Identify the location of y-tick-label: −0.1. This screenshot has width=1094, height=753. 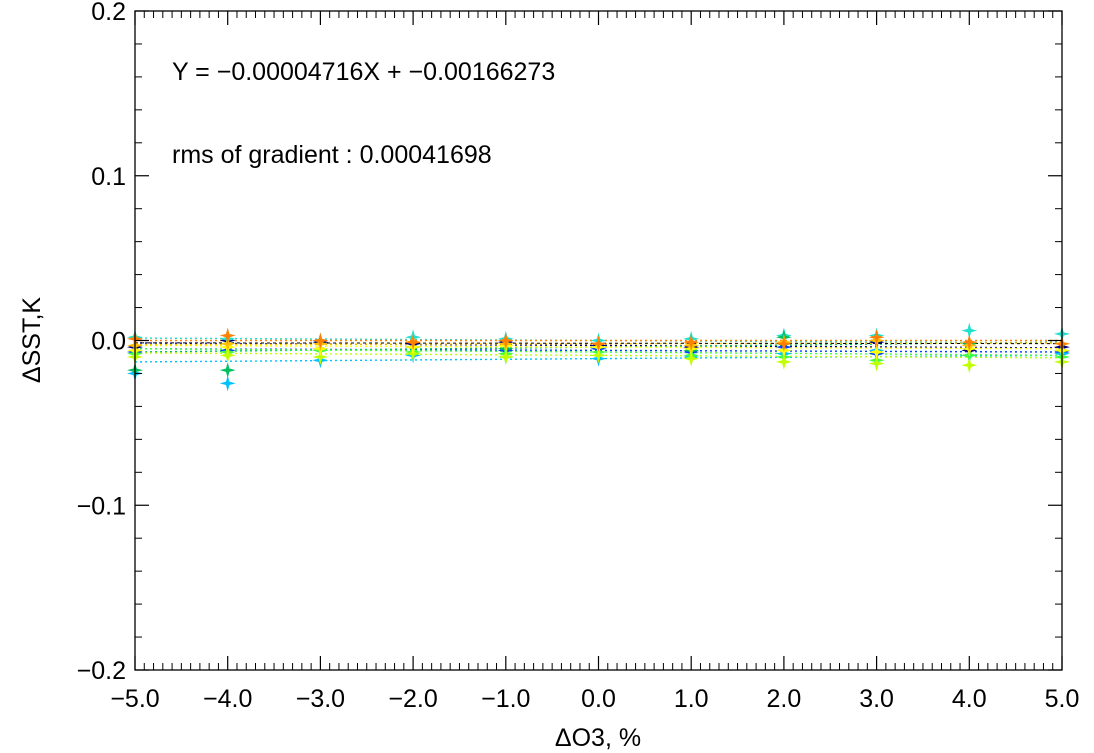
(101, 506).